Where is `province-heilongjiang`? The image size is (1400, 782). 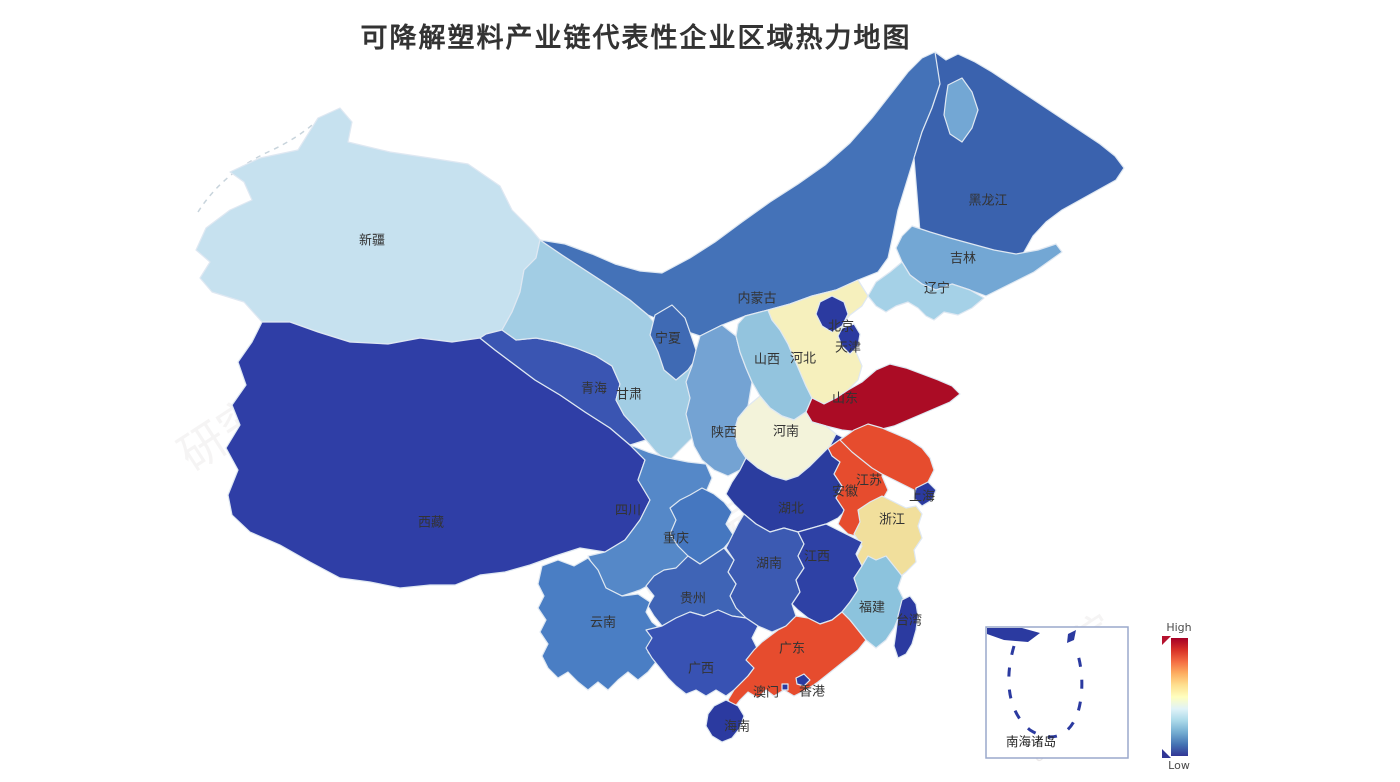
province-heilongjiang is located at coordinates (1019, 158).